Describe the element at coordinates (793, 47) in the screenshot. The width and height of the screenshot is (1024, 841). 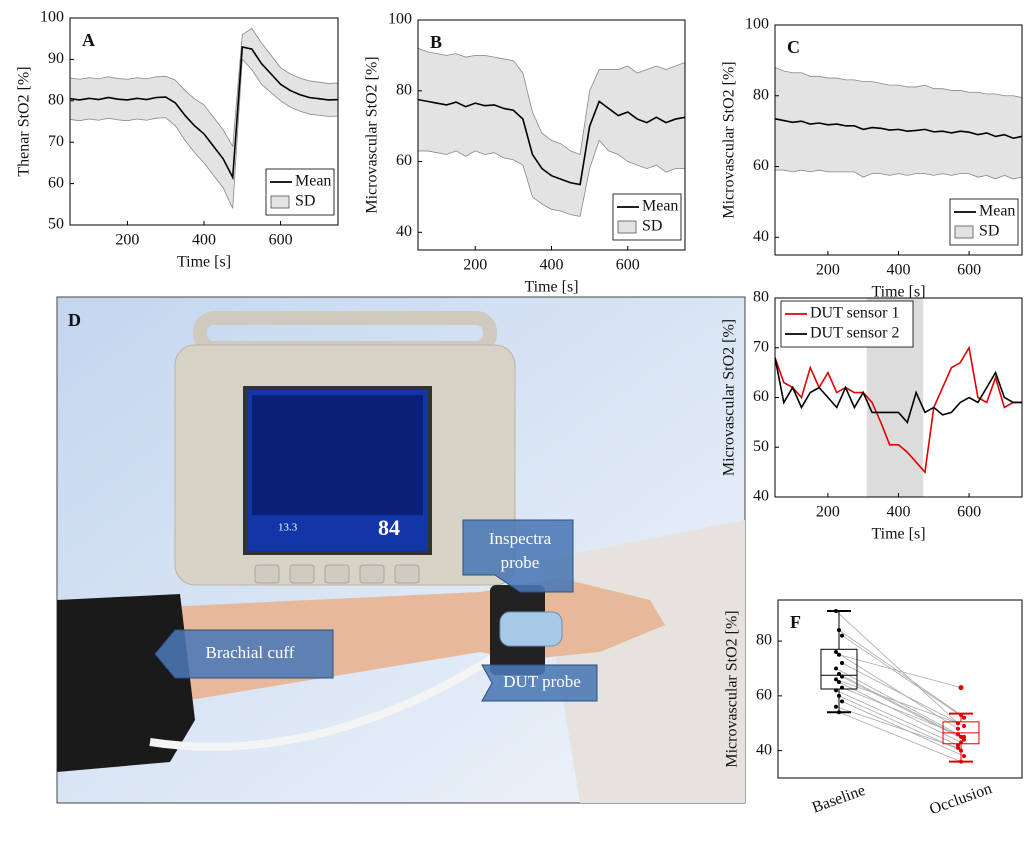
I see `panel-label: C` at that location.